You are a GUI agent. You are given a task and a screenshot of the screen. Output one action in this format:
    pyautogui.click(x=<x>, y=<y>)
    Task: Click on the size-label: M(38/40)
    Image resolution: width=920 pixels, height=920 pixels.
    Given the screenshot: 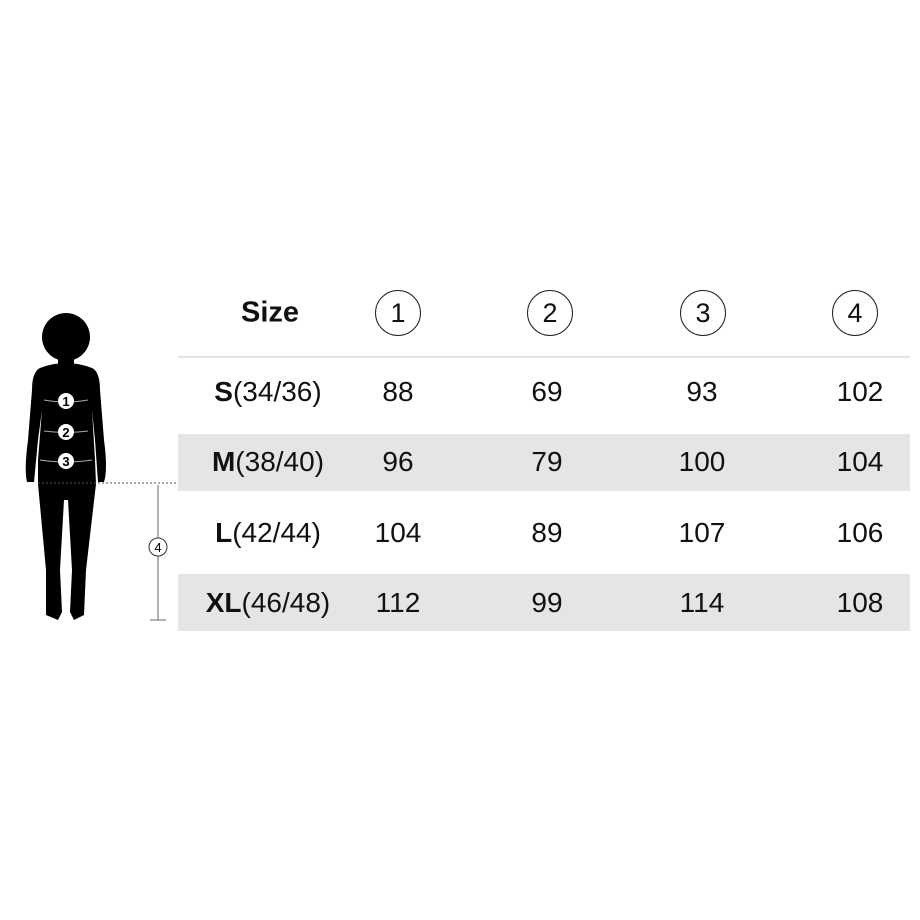 What is the action you would take?
    pyautogui.click(x=268, y=462)
    